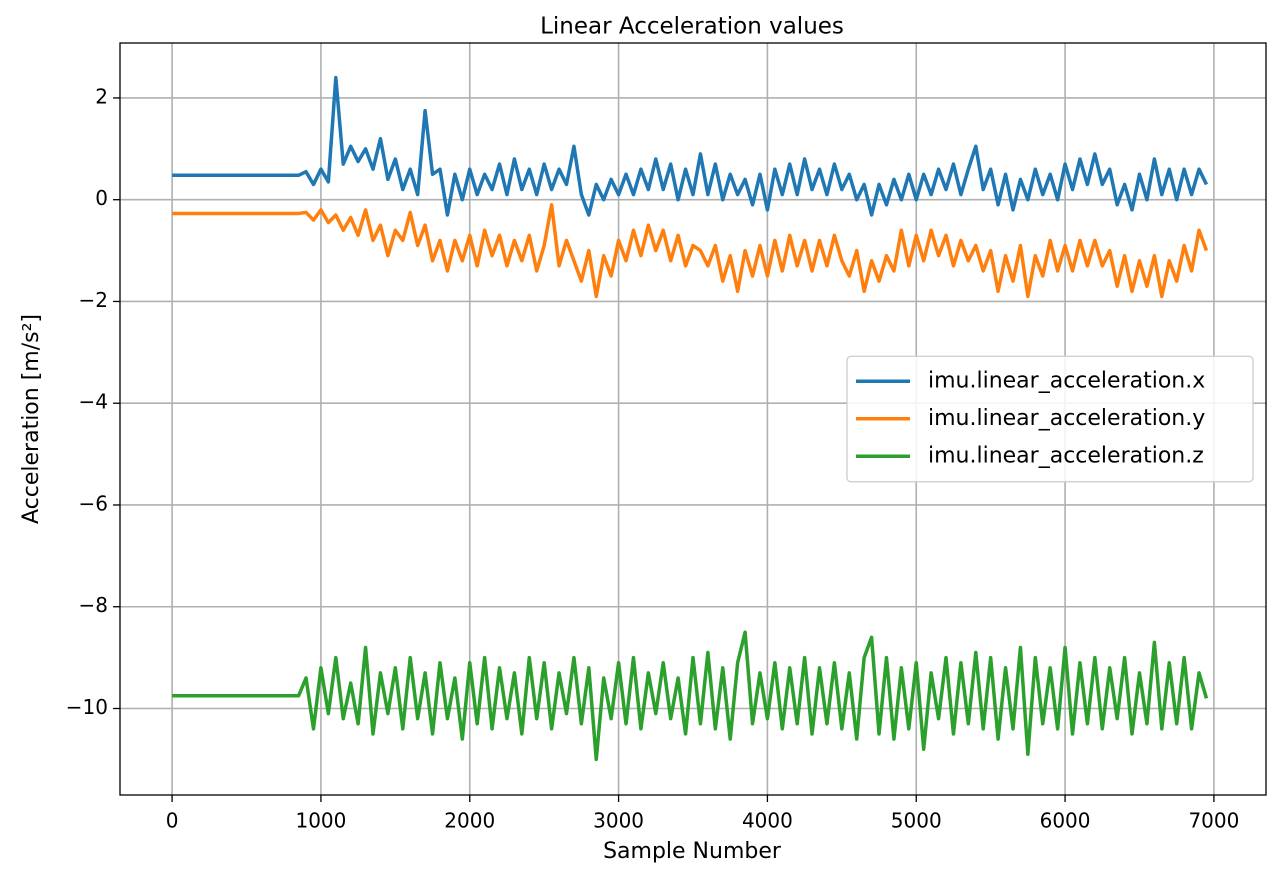 Image resolution: width=1280 pixels, height=884 pixels. I want to click on x-tick-label: 5000, so click(916, 821).